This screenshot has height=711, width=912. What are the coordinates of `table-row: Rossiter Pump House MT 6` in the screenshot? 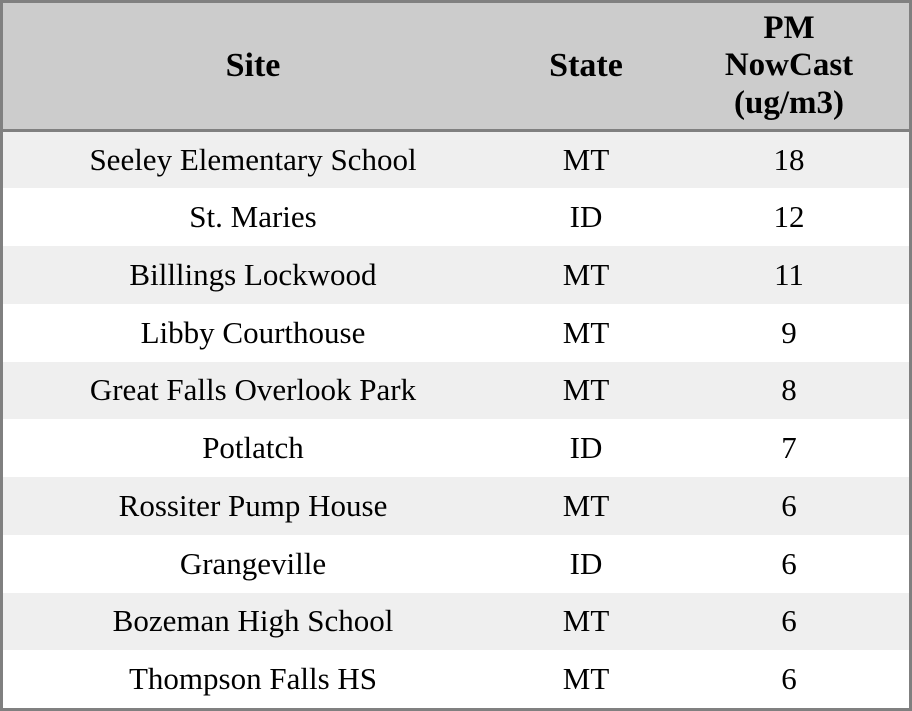 It's located at (456, 506).